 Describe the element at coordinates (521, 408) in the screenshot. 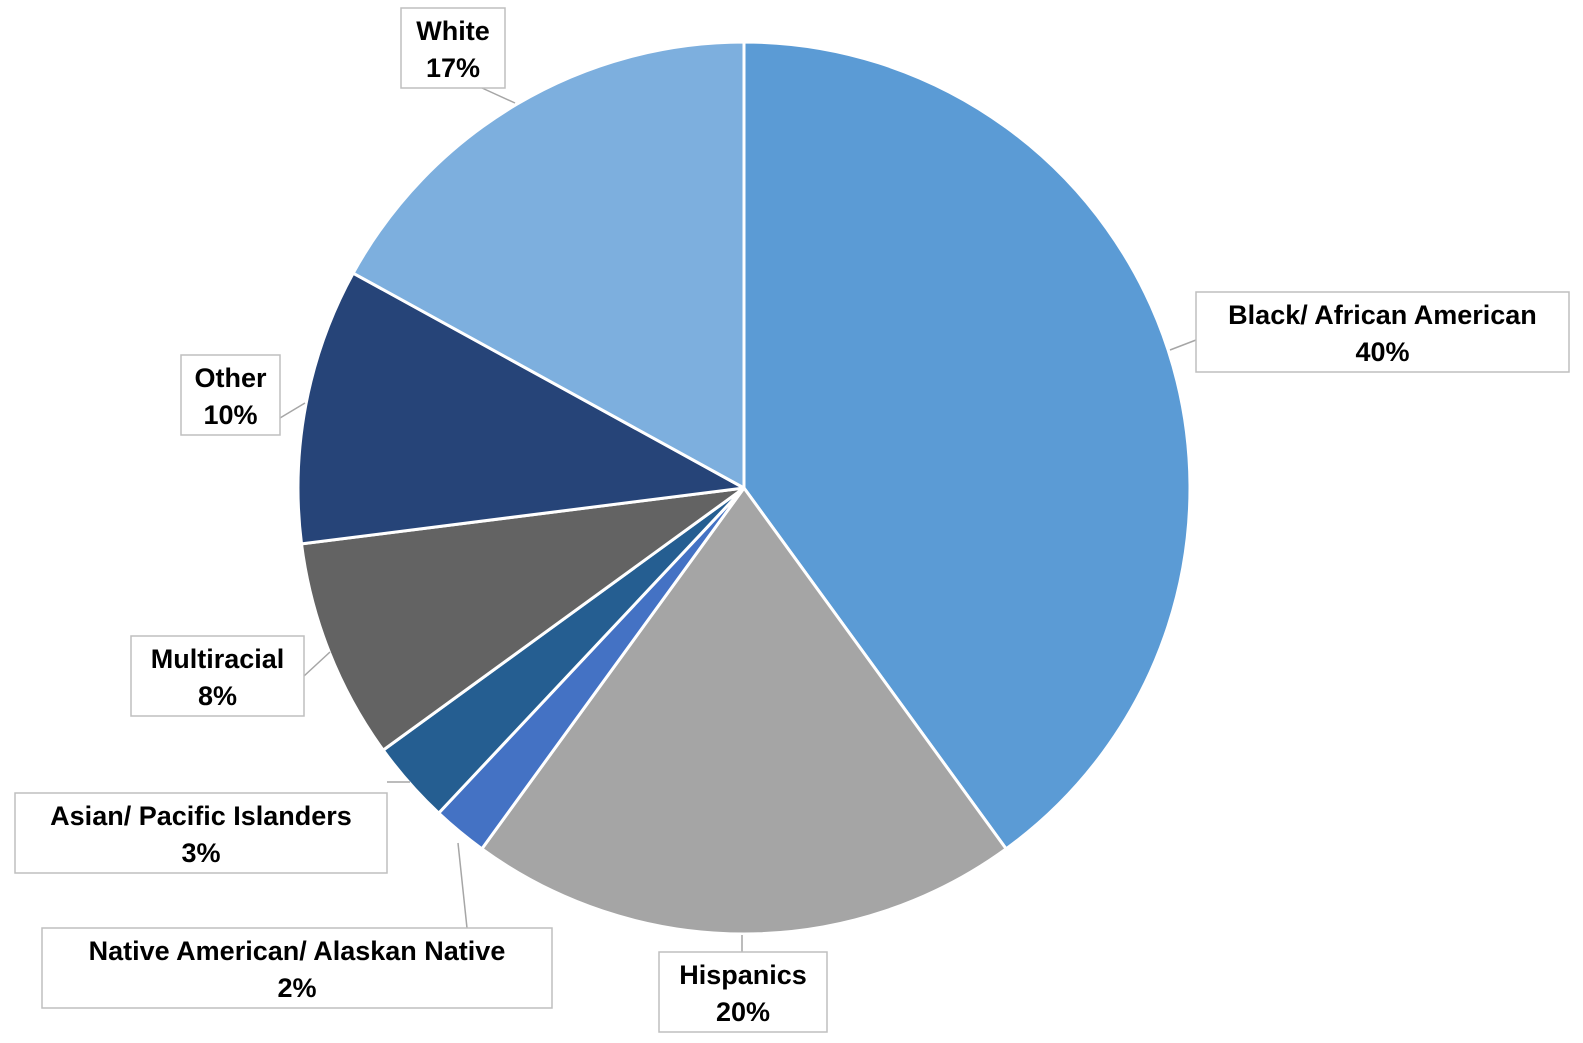

I see `pie-slice-other` at that location.